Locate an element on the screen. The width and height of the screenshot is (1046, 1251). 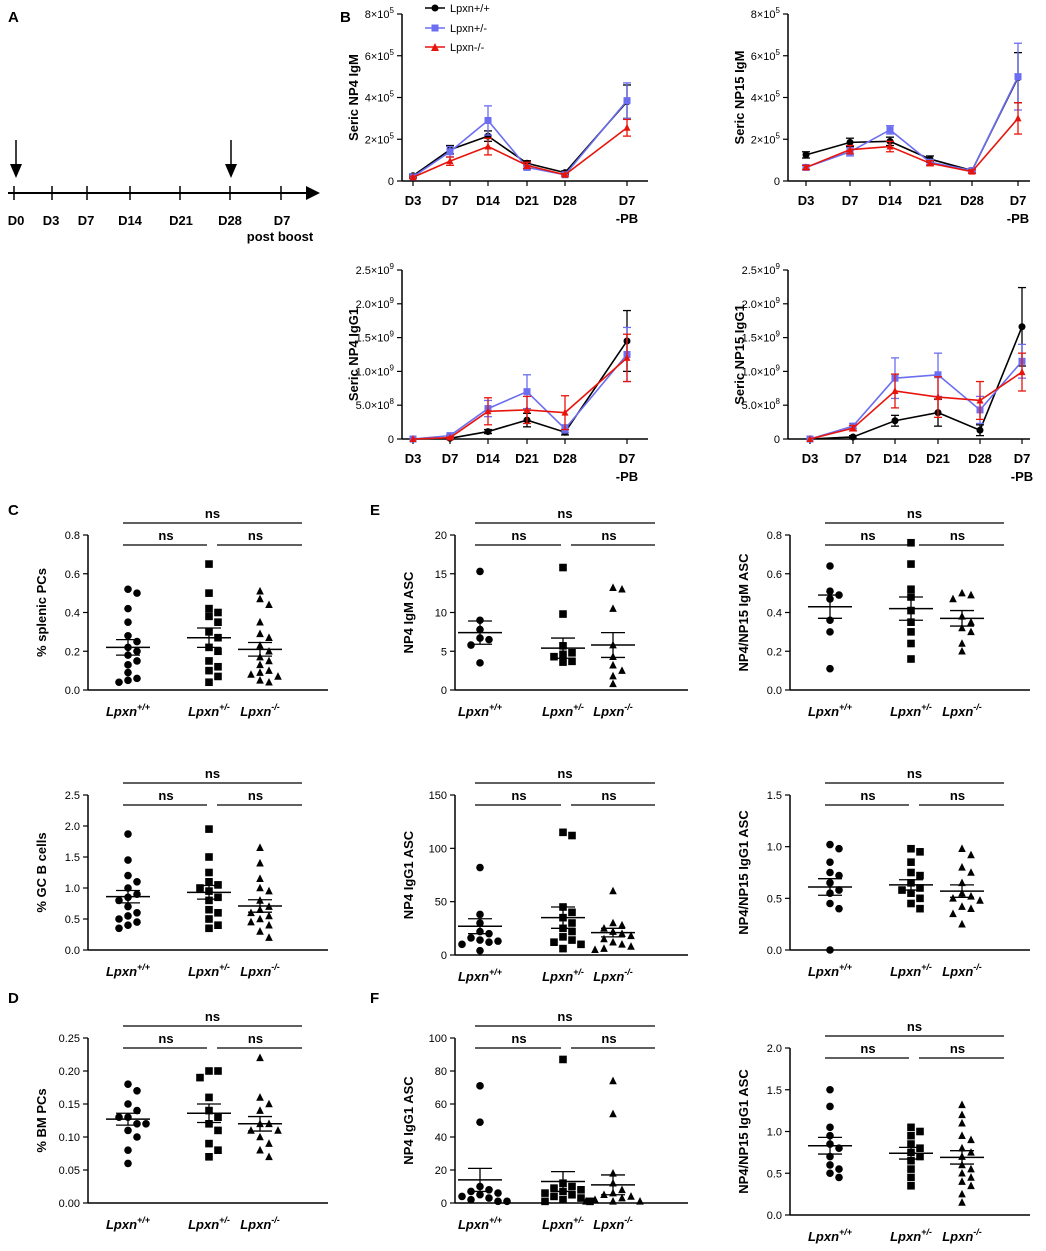
y-tick-label: 0.4 is located at coordinates (72, 614).